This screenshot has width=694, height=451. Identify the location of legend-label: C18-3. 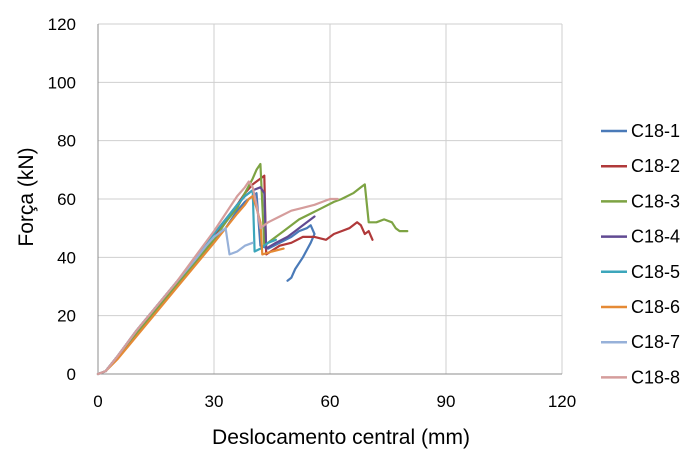
(655, 201).